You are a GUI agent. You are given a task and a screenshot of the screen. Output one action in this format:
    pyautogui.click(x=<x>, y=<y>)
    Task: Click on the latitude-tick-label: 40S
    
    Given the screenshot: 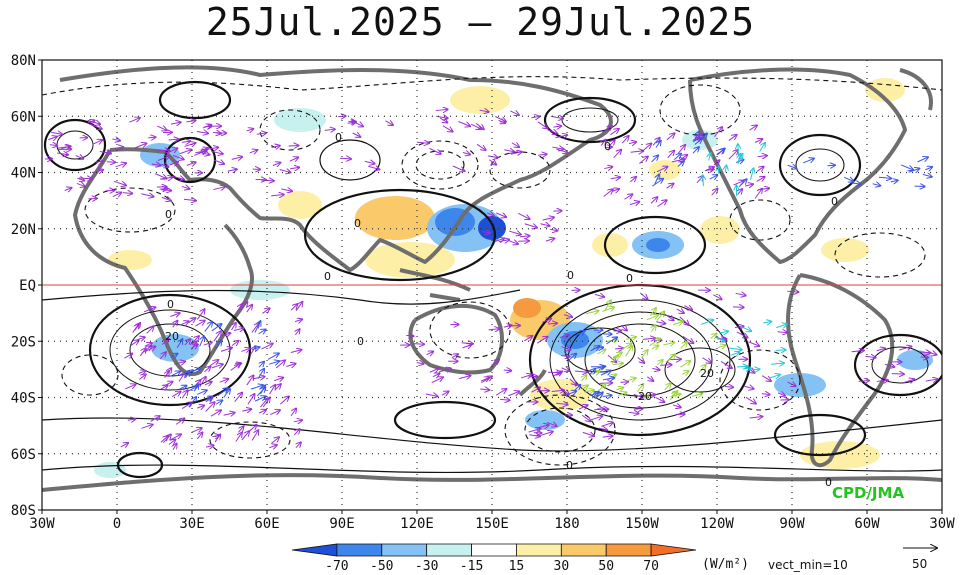 What is the action you would take?
    pyautogui.click(x=23, y=399)
    